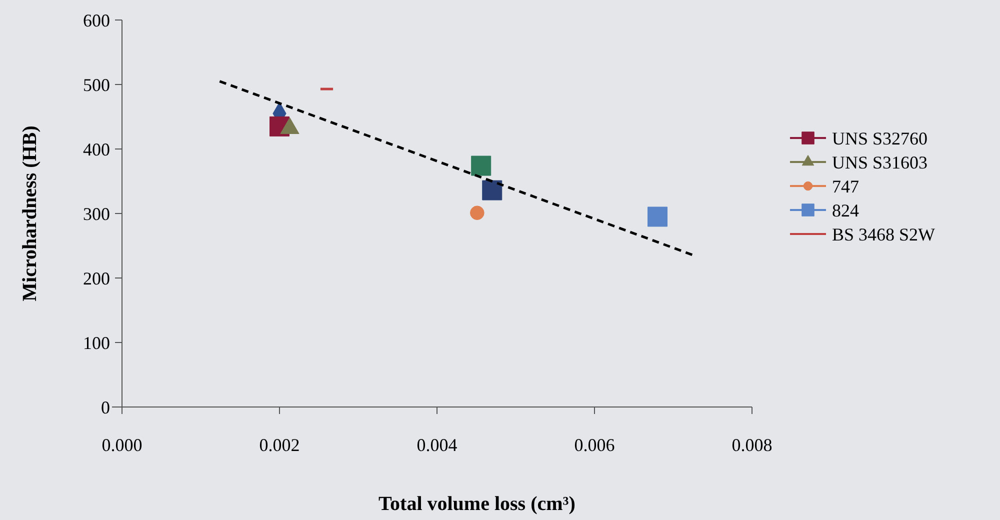 The width and height of the screenshot is (1000, 520). I want to click on x-axis-title: Total volume loss (cm³), so click(477, 504).